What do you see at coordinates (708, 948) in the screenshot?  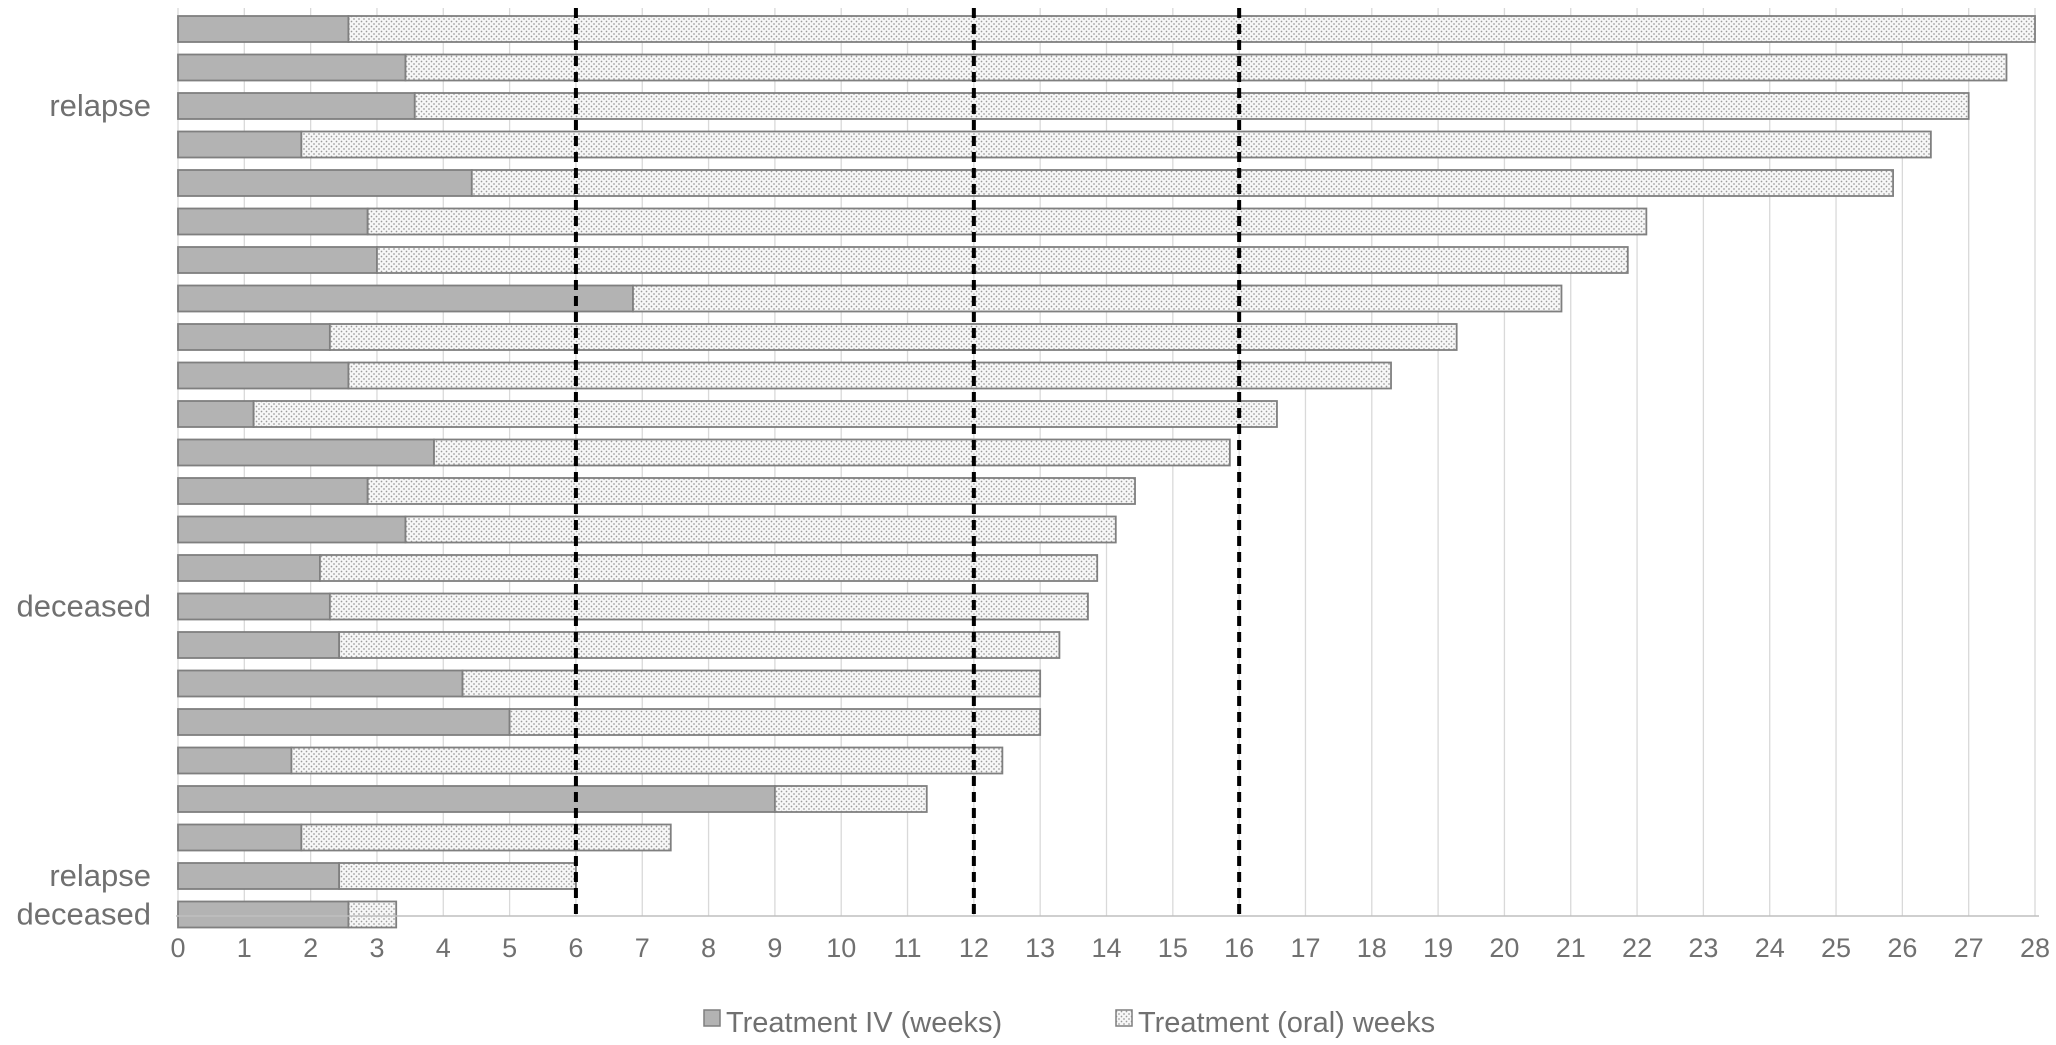 I see `x-tick-label: 8` at bounding box center [708, 948].